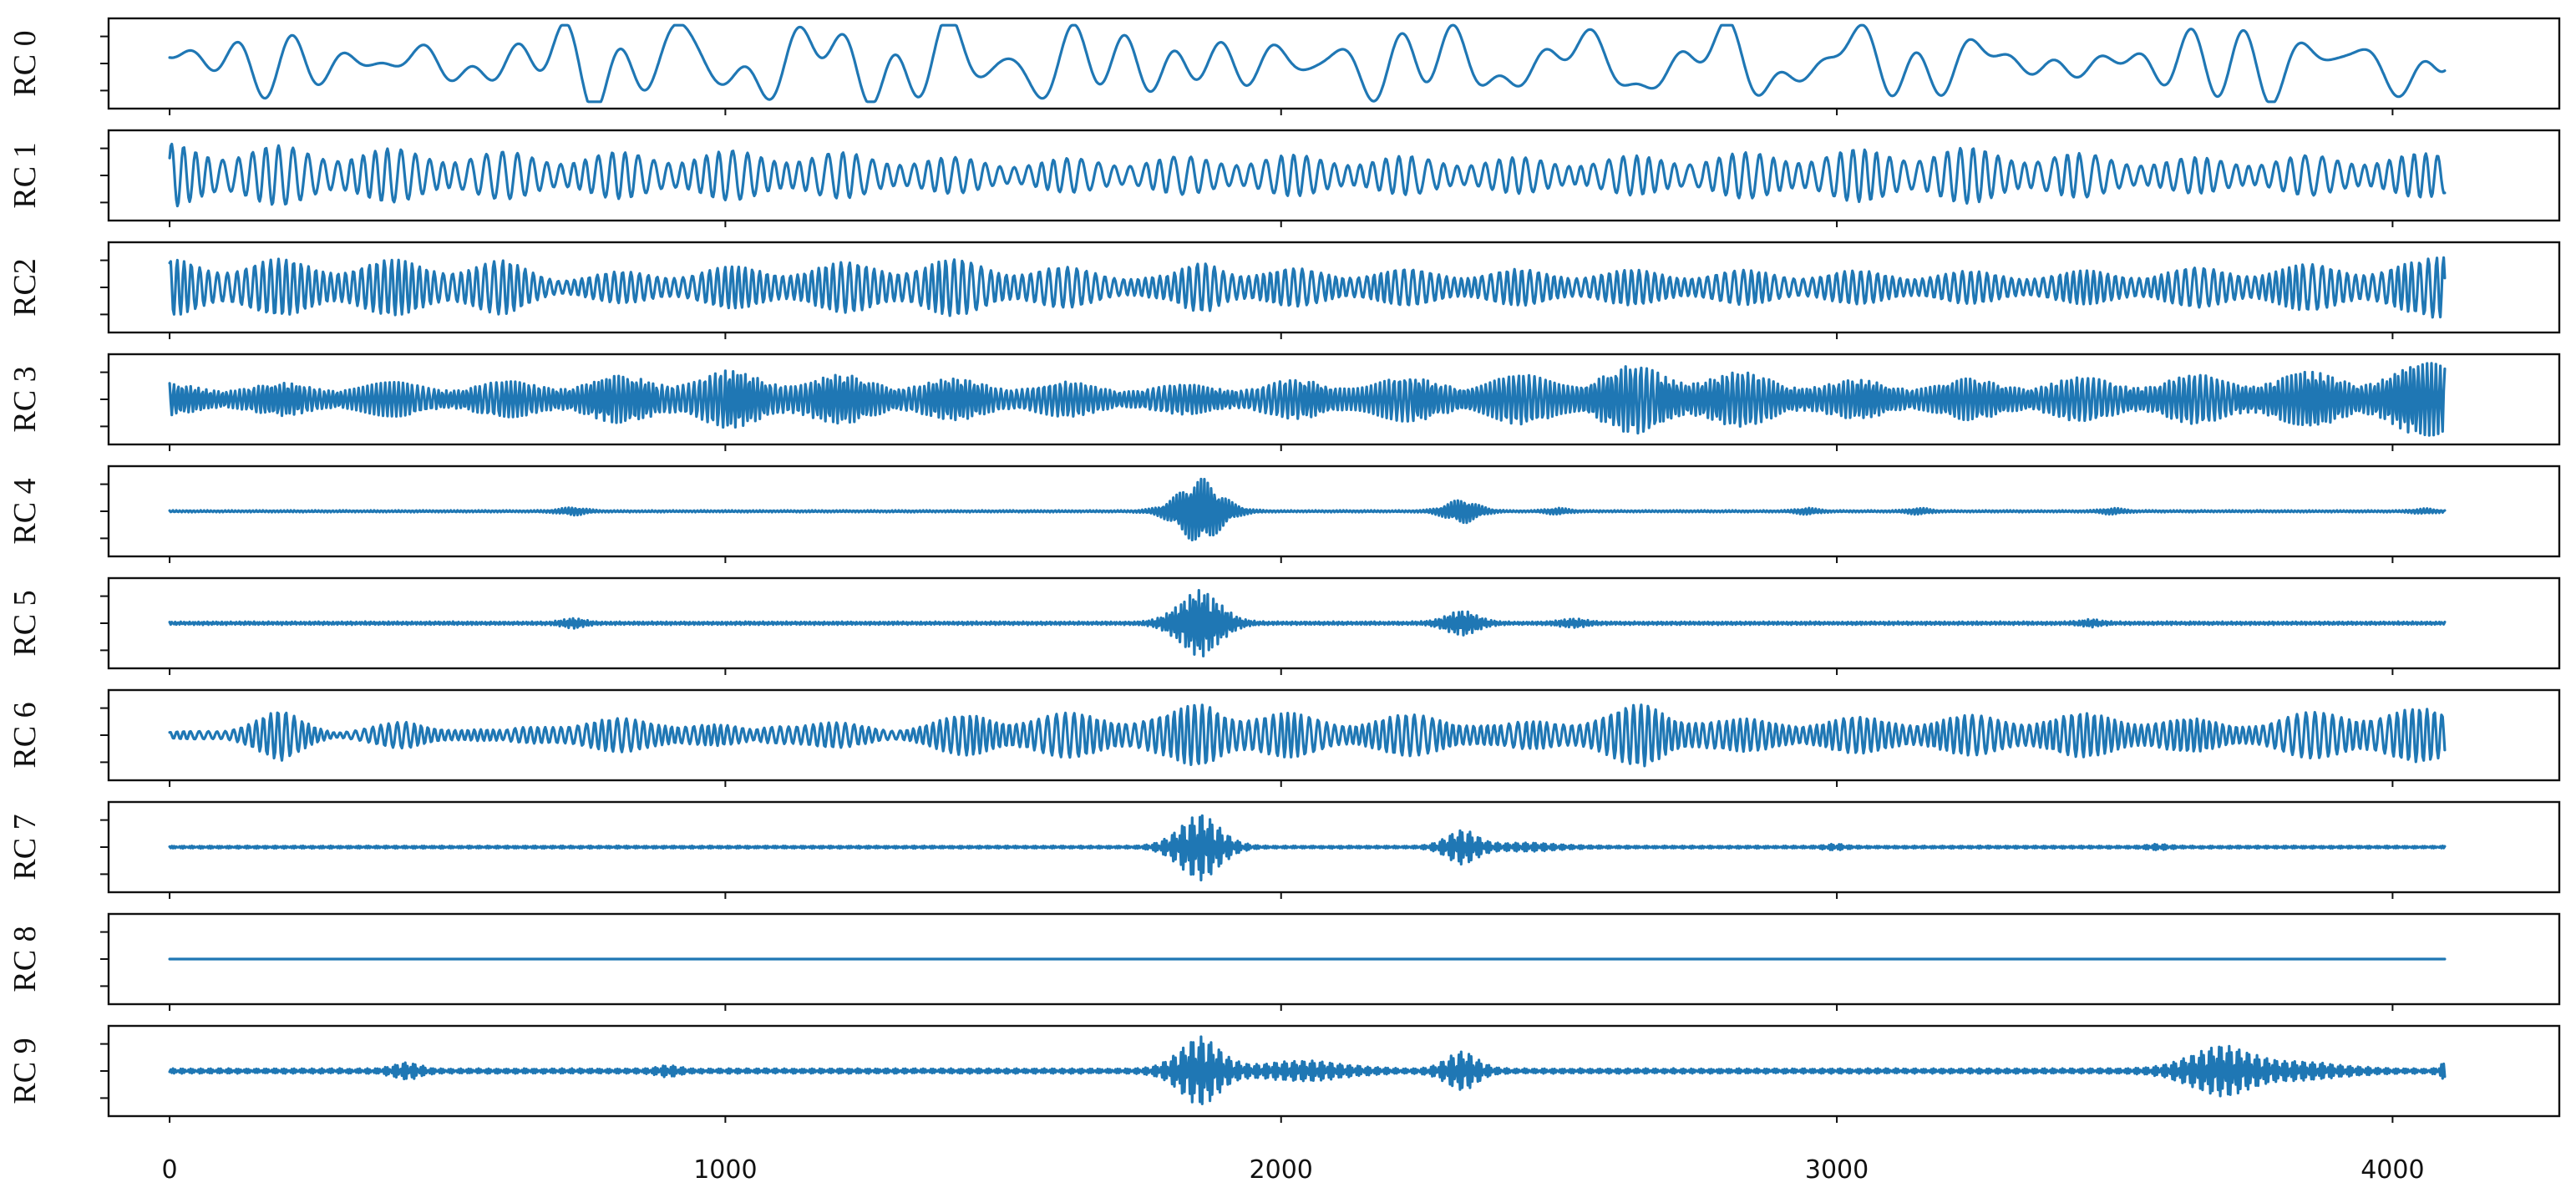 This screenshot has width=2576, height=1203. I want to click on panel-3: RC 3, so click(1284, 402).